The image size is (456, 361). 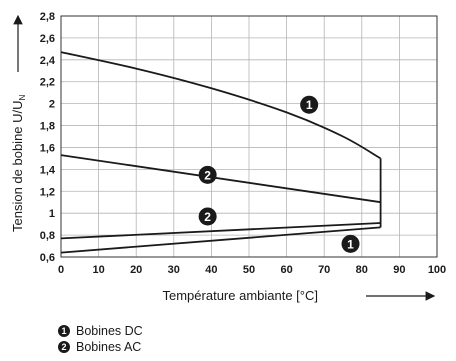 What do you see at coordinates (48, 170) in the screenshot?
I see `y-tick-label: 1,4` at bounding box center [48, 170].